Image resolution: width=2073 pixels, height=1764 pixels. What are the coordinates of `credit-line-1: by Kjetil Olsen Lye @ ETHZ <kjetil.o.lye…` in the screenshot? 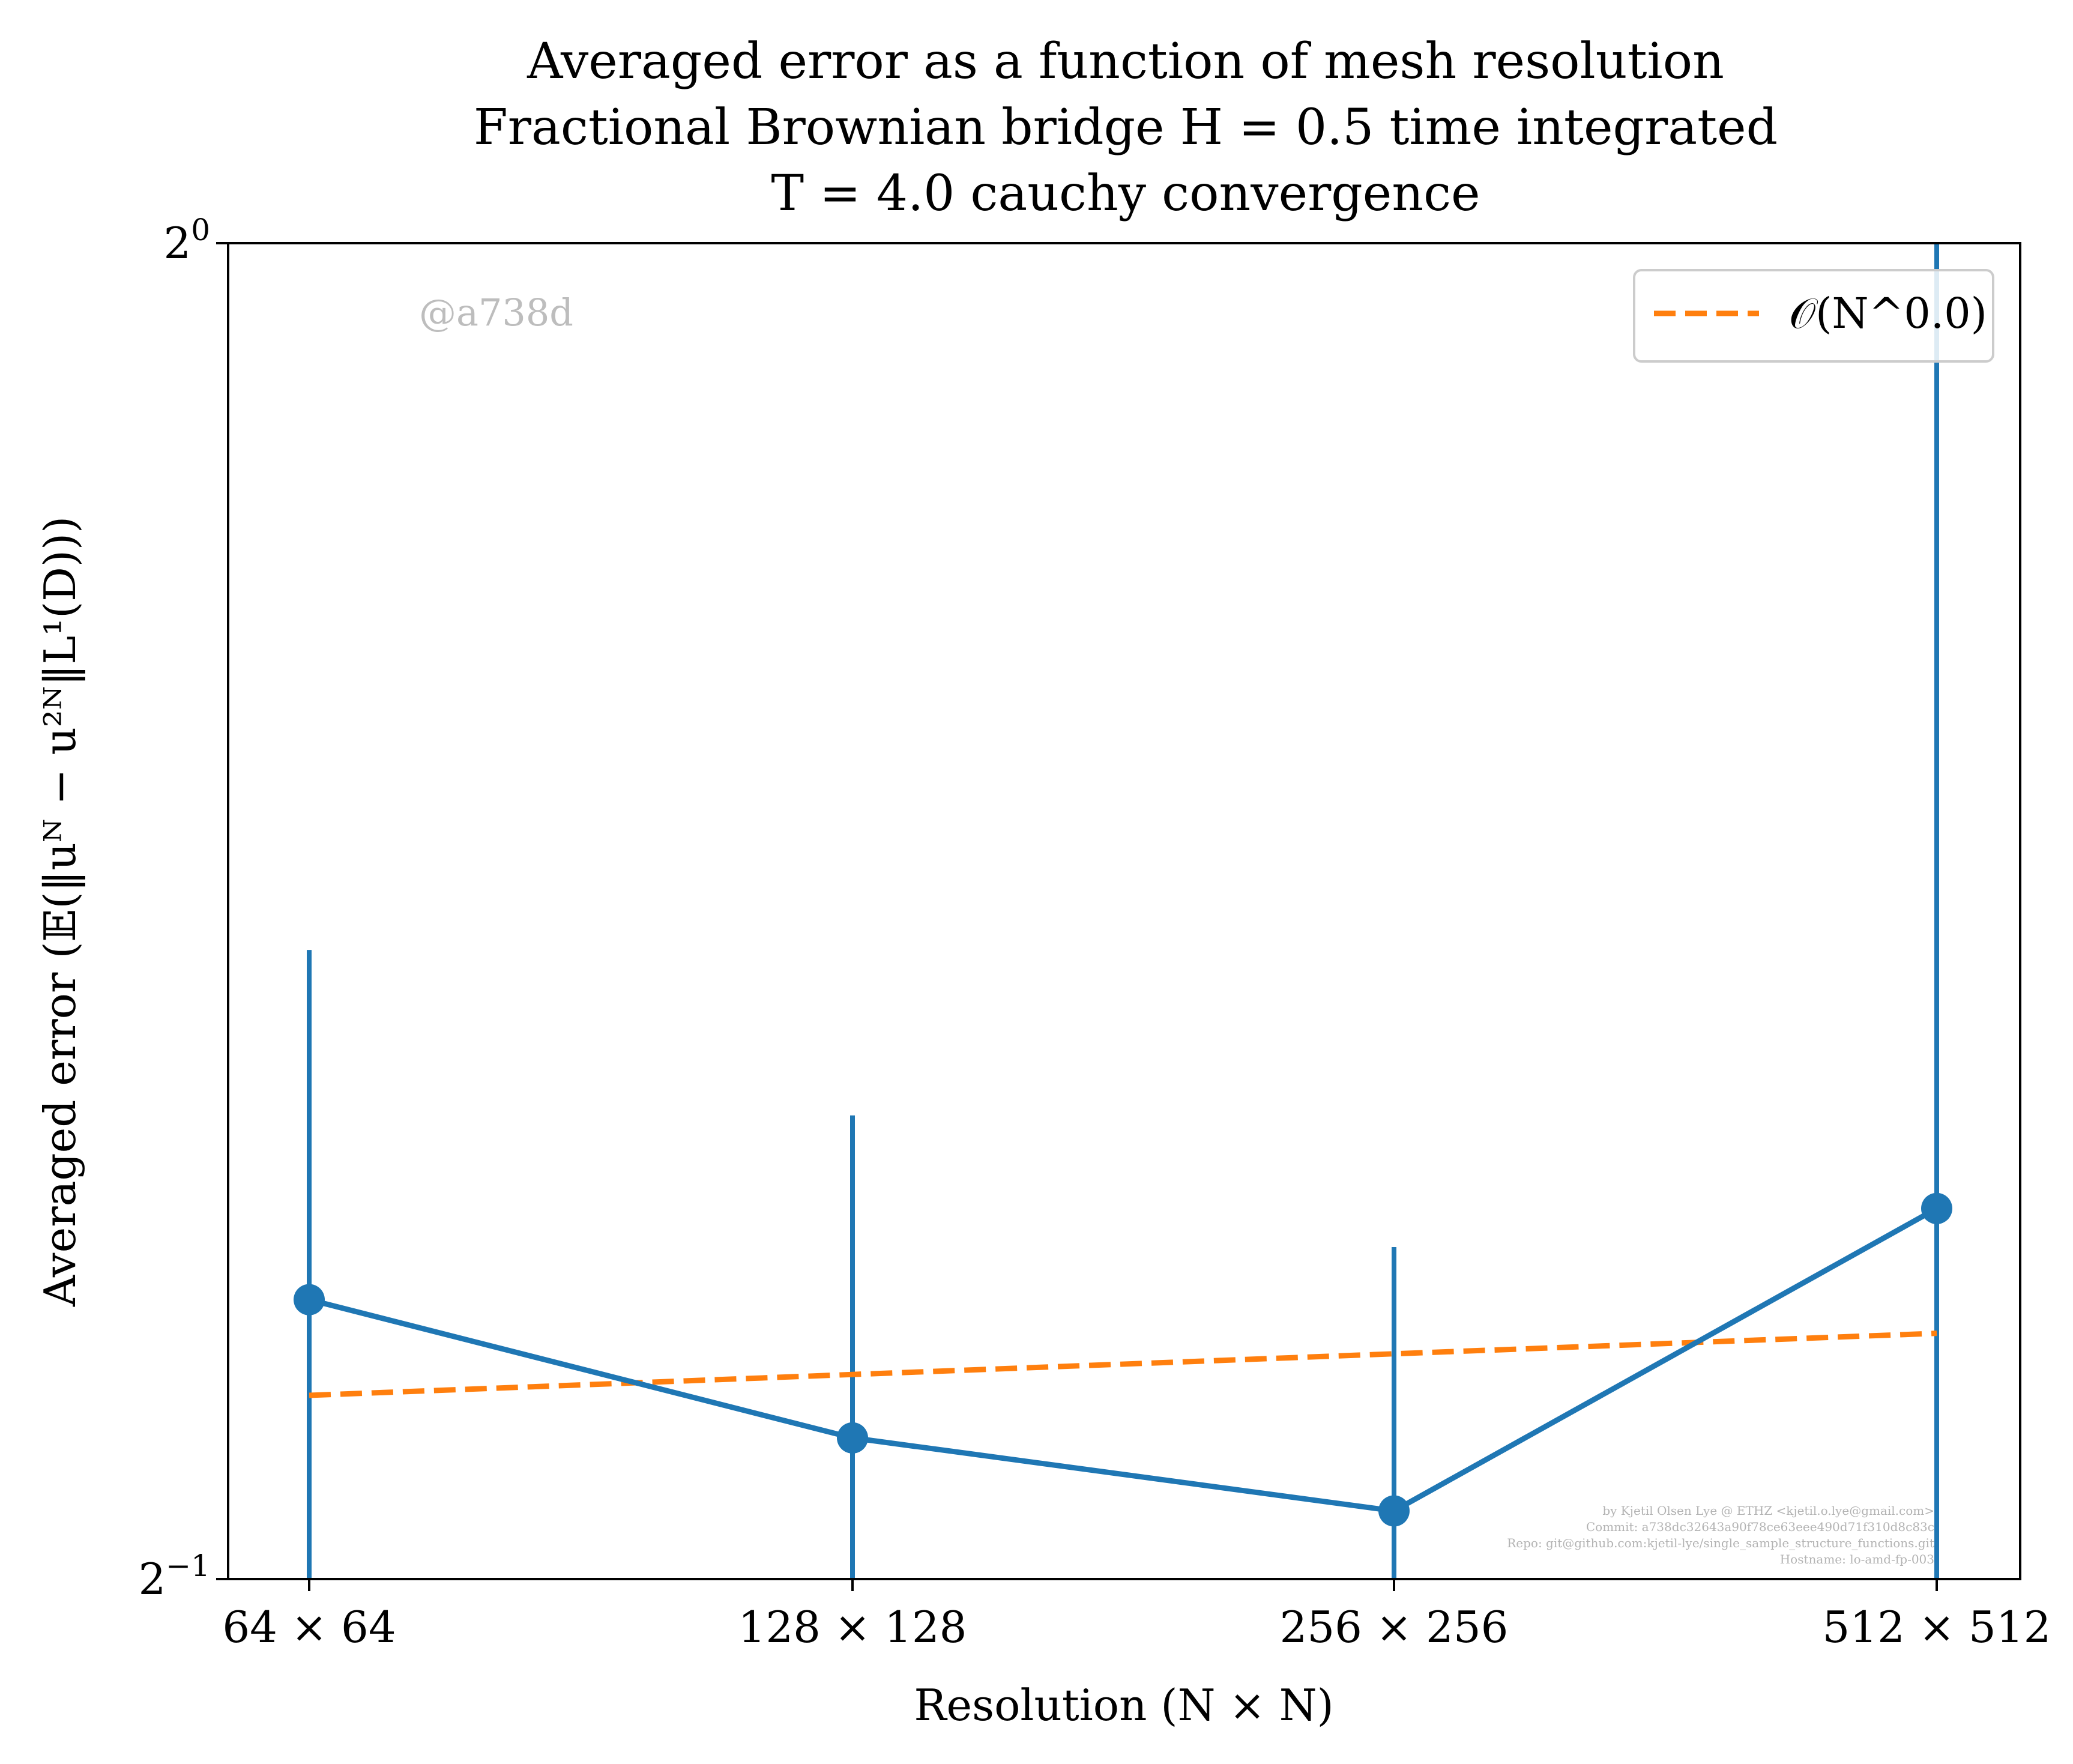 It's located at (1768, 1510).